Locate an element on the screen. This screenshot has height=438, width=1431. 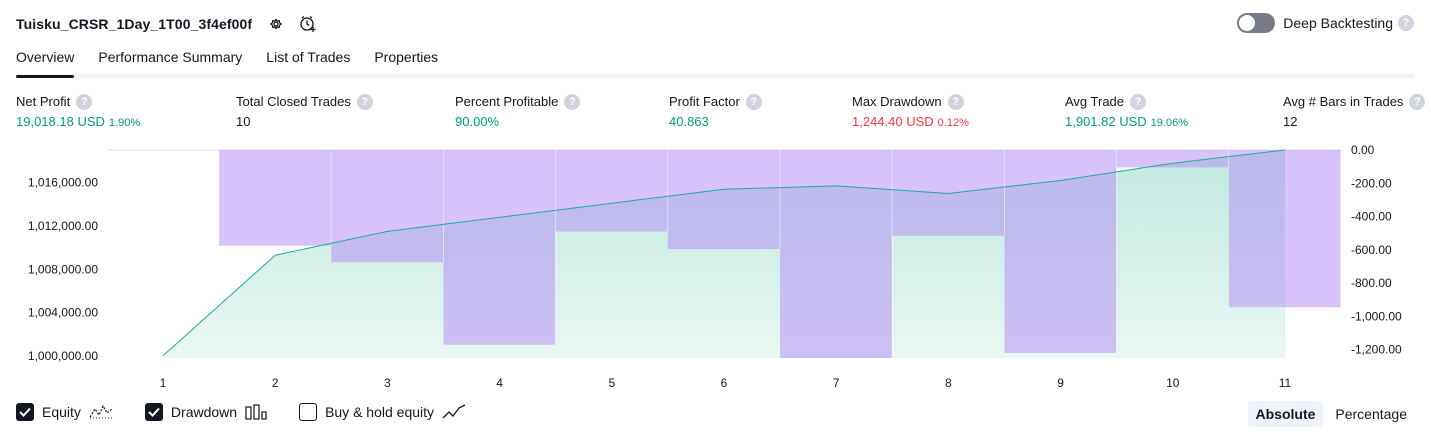
x-tick-label: 3 is located at coordinates (387, 383).